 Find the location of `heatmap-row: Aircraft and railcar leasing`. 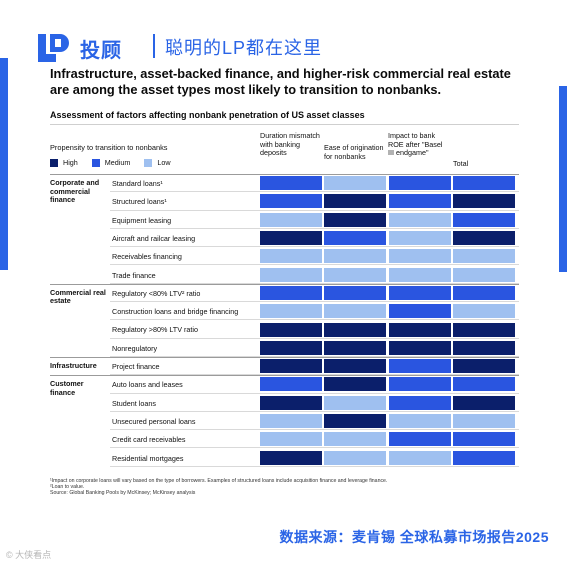

heatmap-row: Aircraft and railcar leasing is located at coordinates (284, 238).